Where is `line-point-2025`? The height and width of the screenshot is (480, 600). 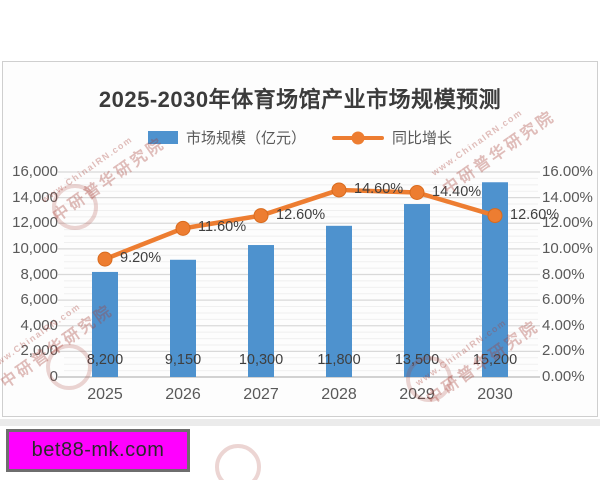 line-point-2025 is located at coordinates (105, 259).